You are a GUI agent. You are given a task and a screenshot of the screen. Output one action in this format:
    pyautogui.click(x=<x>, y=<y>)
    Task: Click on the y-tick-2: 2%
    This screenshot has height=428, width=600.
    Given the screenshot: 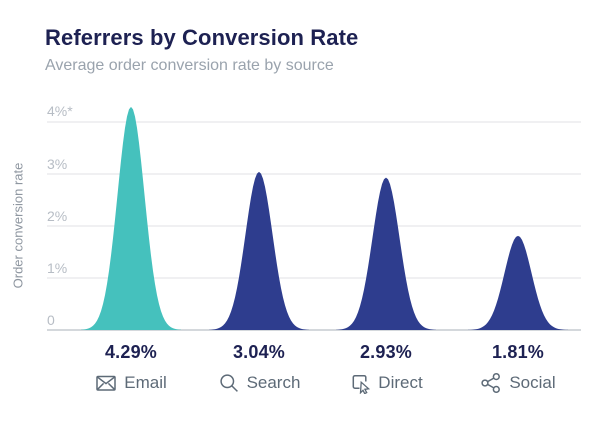 What is the action you would take?
    pyautogui.click(x=57, y=216)
    